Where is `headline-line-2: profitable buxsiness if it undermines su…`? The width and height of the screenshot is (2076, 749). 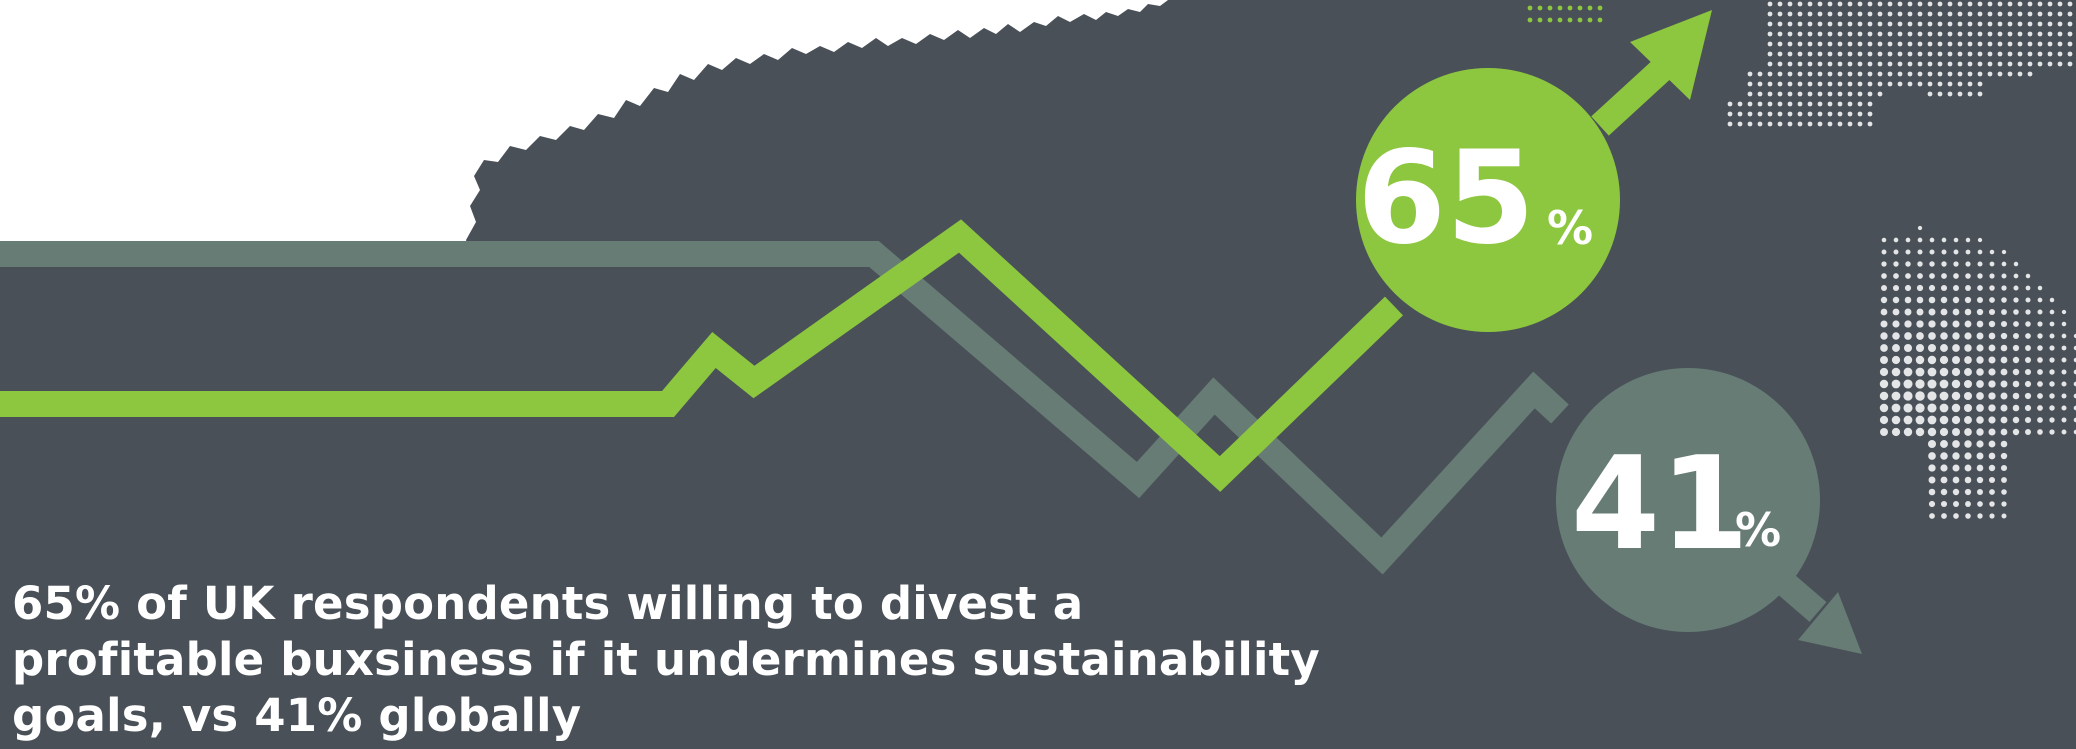
headline-line-2: profitable buxsiness if it undermines su… is located at coordinates (666, 659).